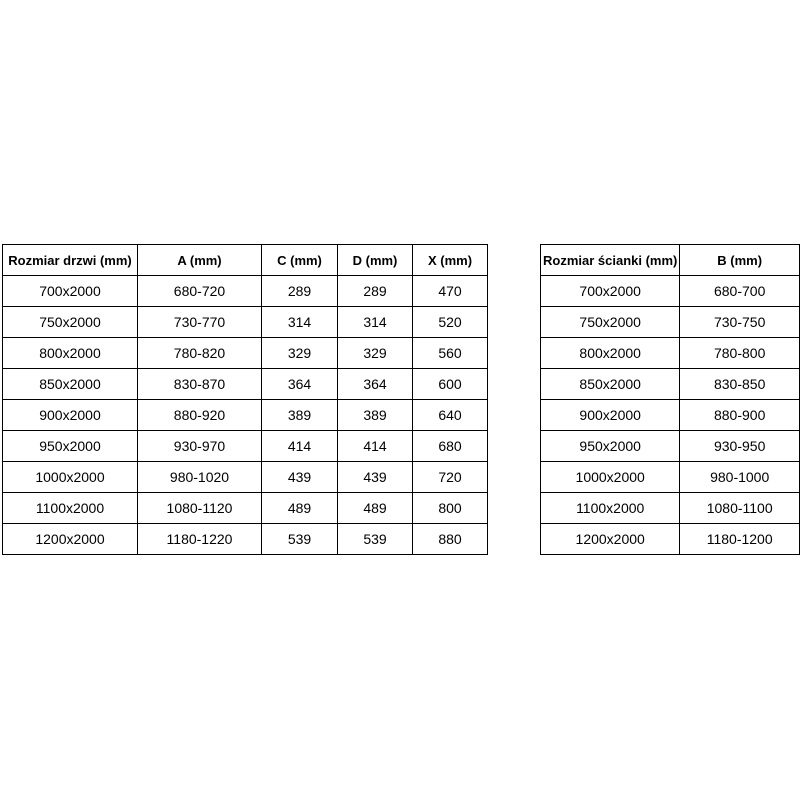 Image resolution: width=800 pixels, height=800 pixels. What do you see at coordinates (199, 322) in the screenshot?
I see `table-cell: 730-770` at bounding box center [199, 322].